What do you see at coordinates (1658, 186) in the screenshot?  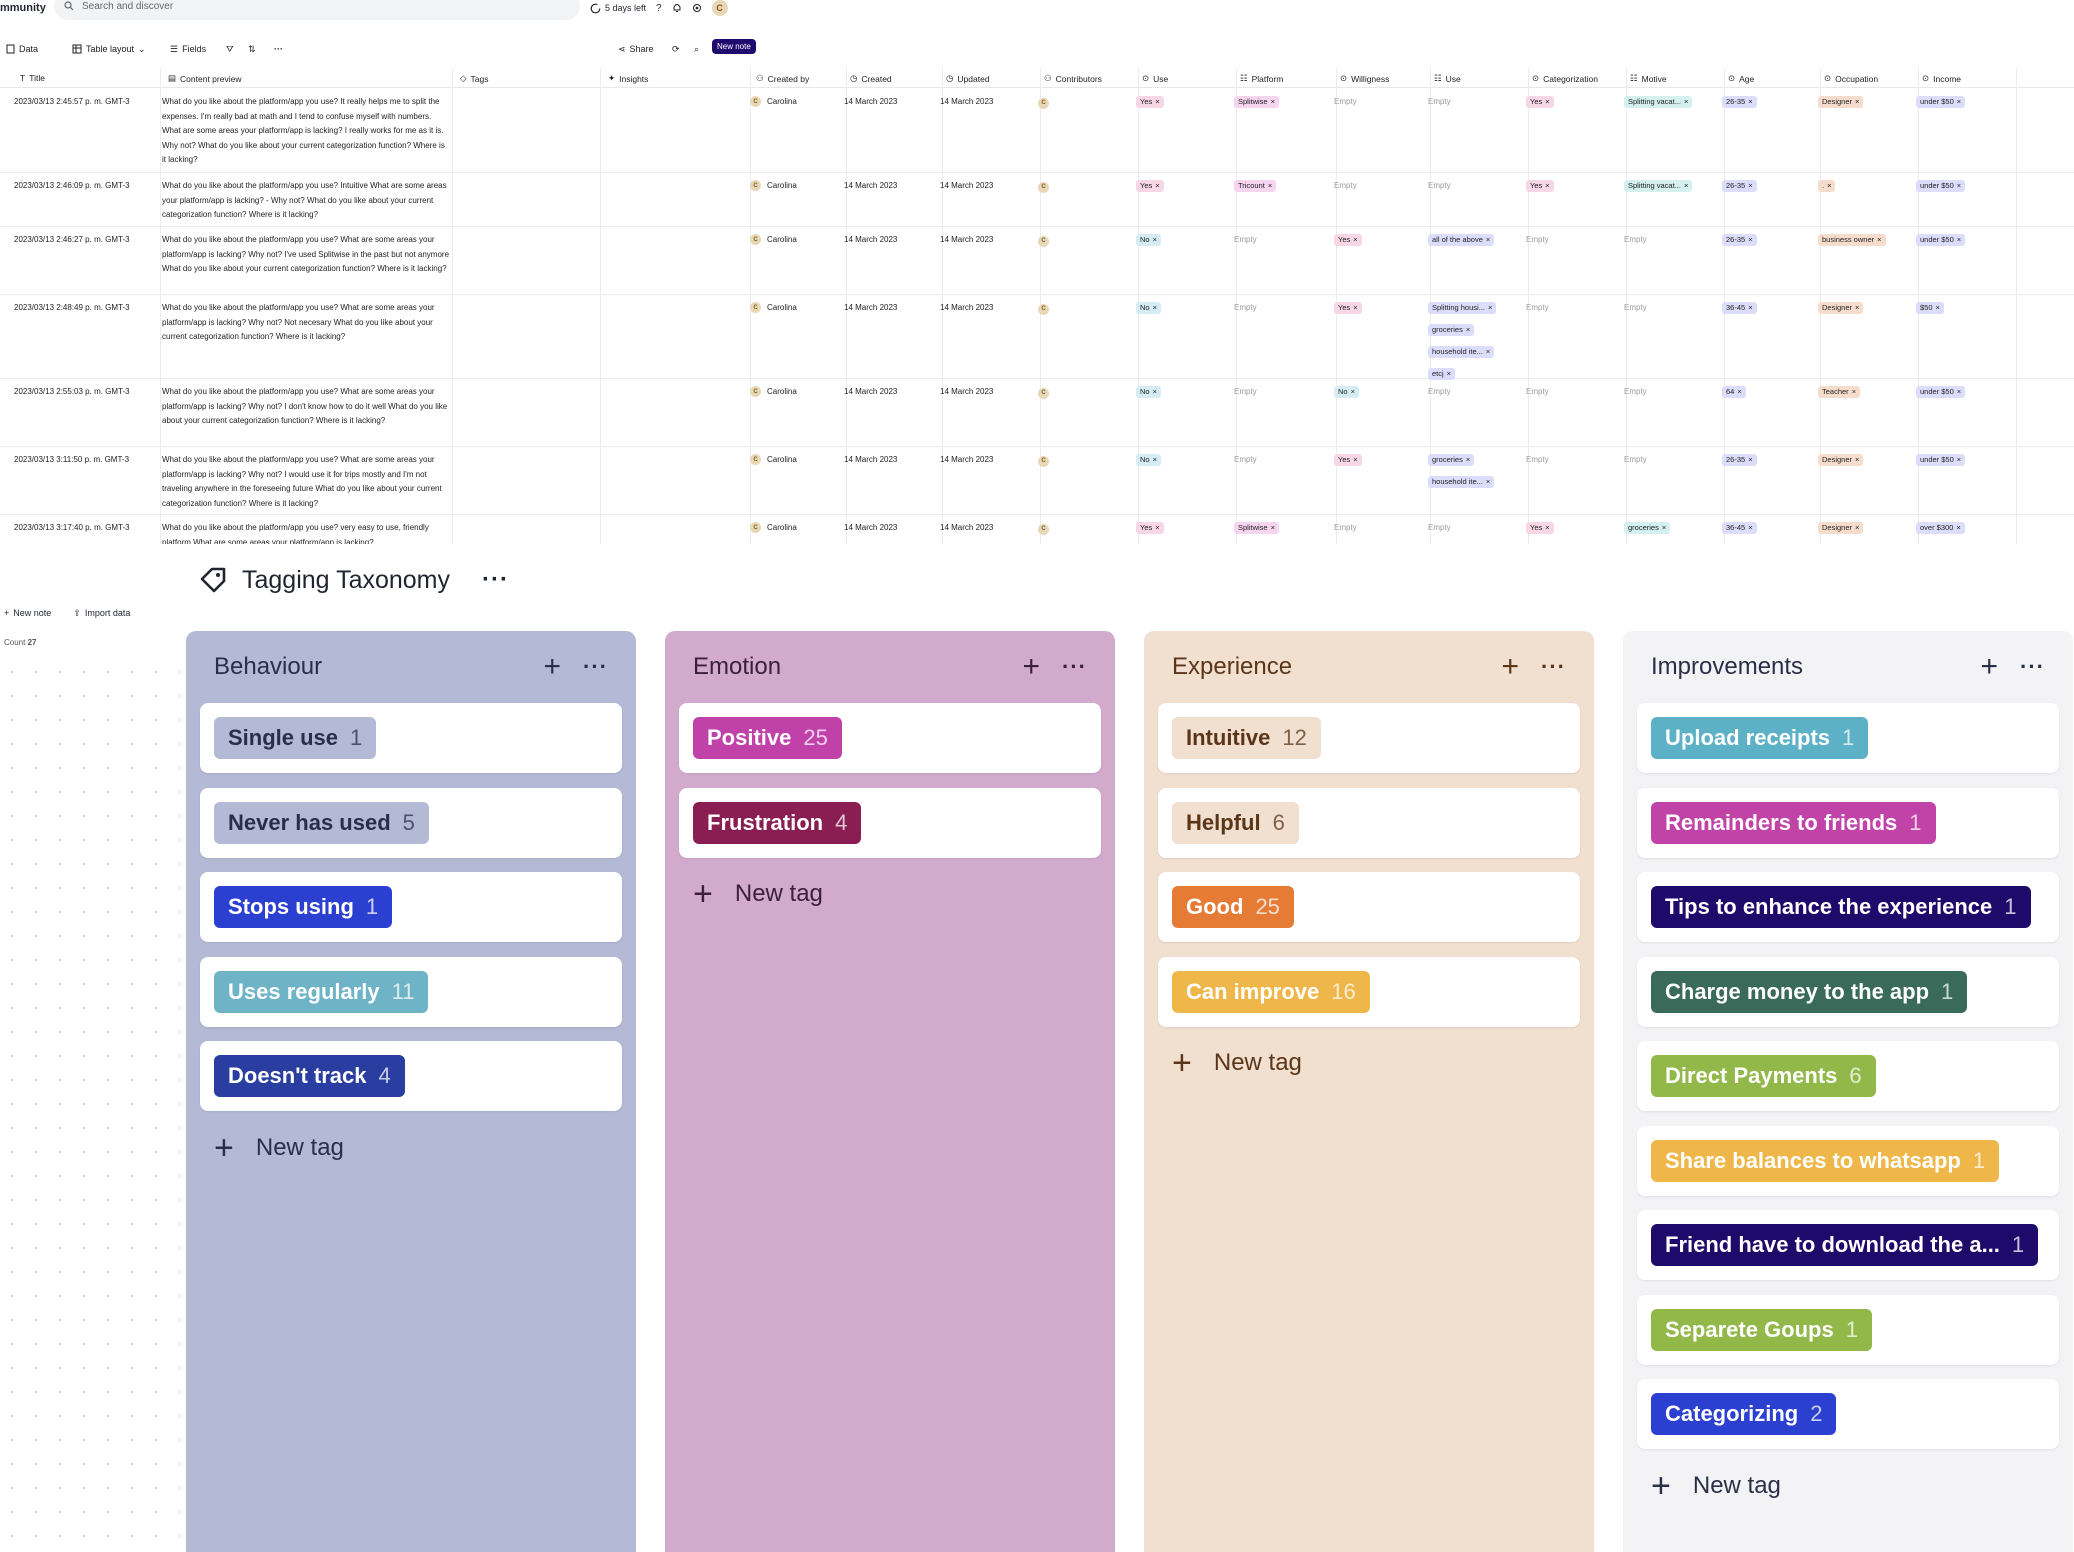 I see `motive-chip: Splitting vacat... ×` at bounding box center [1658, 186].